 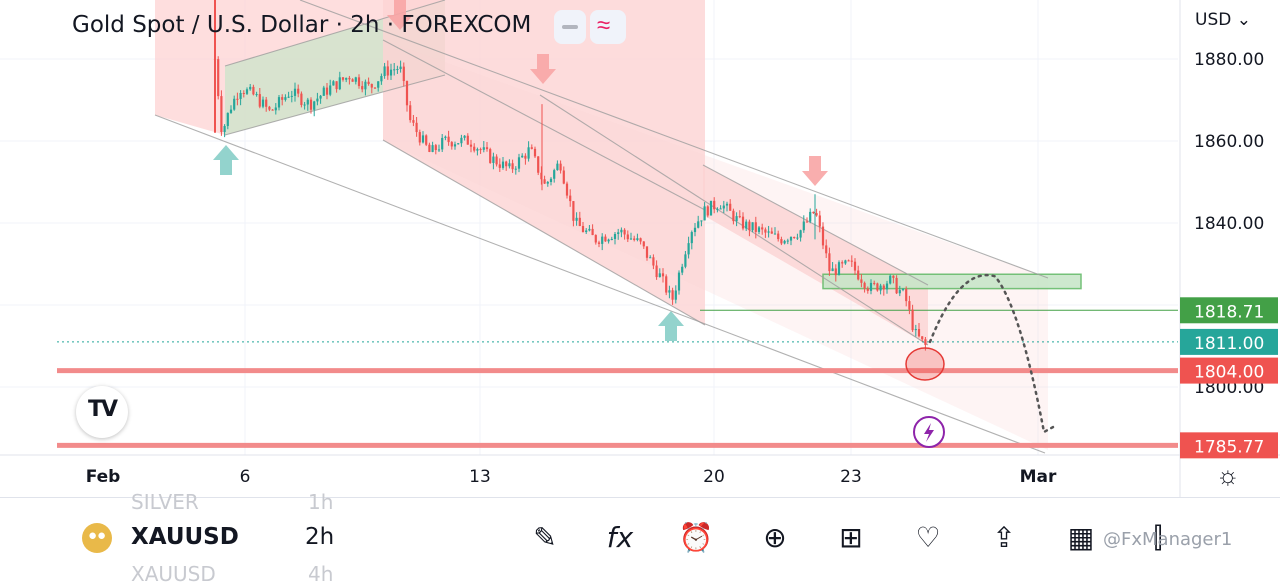 I want to click on interval-label: 2h, so click(x=320, y=537).